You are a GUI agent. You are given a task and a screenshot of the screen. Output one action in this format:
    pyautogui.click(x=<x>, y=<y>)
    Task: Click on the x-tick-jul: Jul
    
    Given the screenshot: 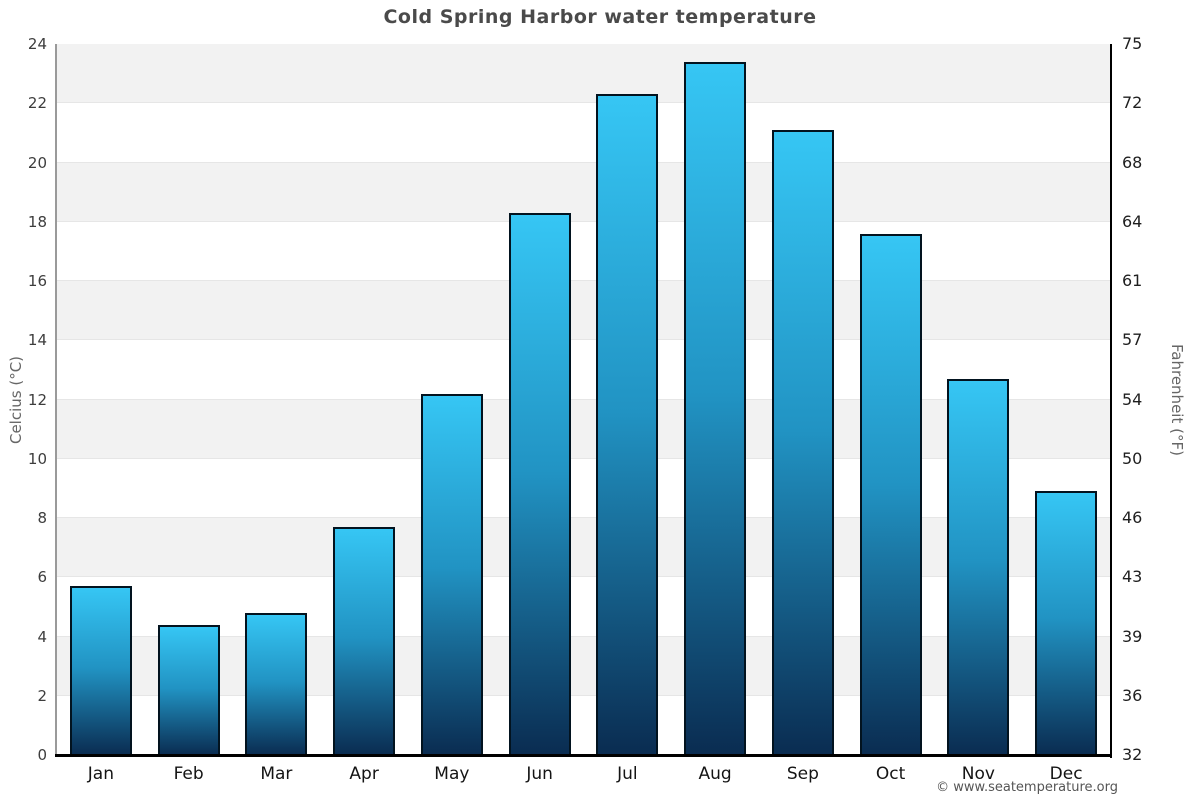 What is the action you would take?
    pyautogui.click(x=627, y=774)
    